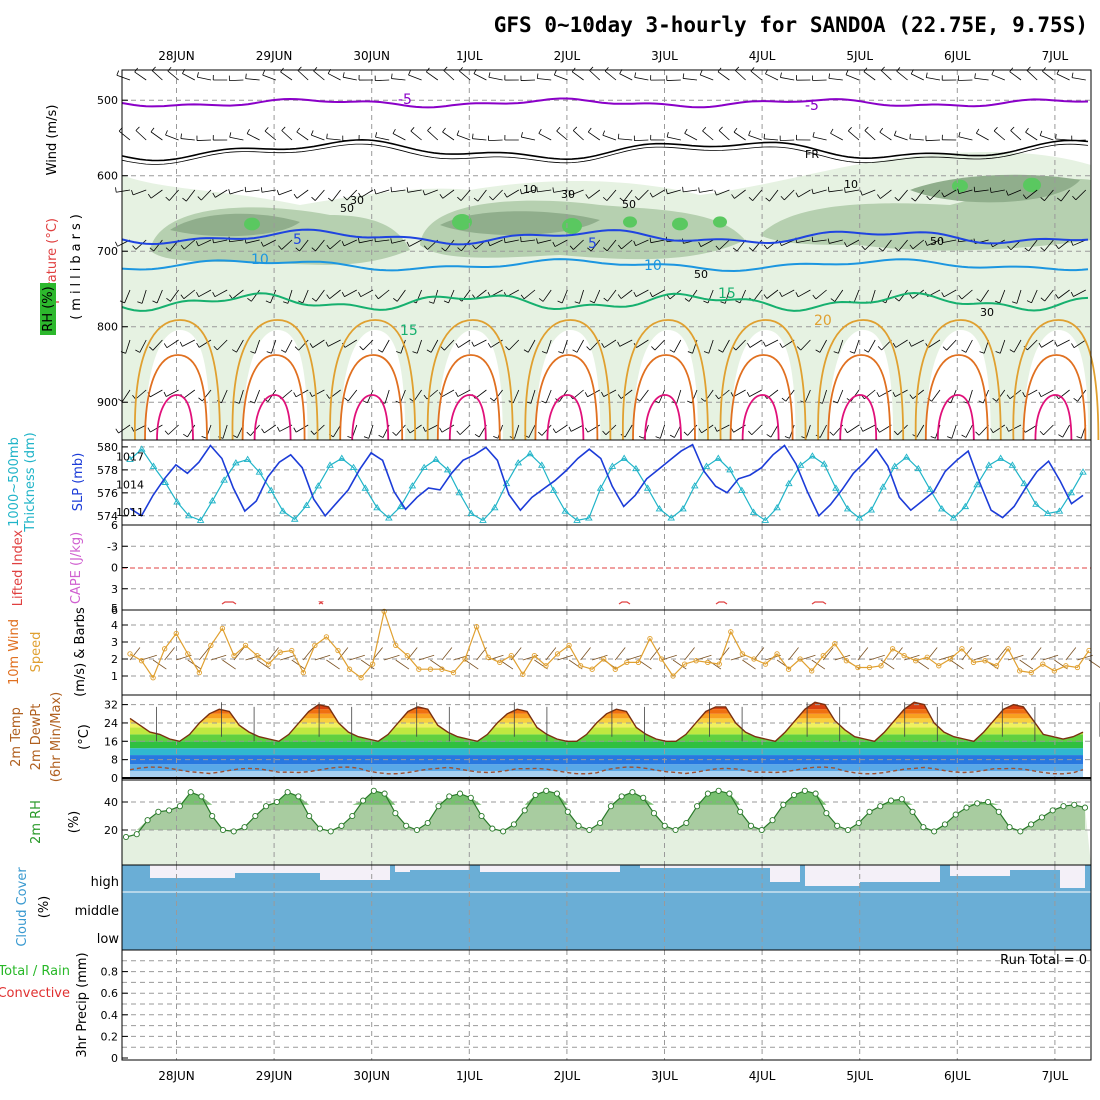 The height and width of the screenshot is (1100, 1100). What do you see at coordinates (653, 266) in the screenshot?
I see `temp-label-10b: 10` at bounding box center [653, 266].